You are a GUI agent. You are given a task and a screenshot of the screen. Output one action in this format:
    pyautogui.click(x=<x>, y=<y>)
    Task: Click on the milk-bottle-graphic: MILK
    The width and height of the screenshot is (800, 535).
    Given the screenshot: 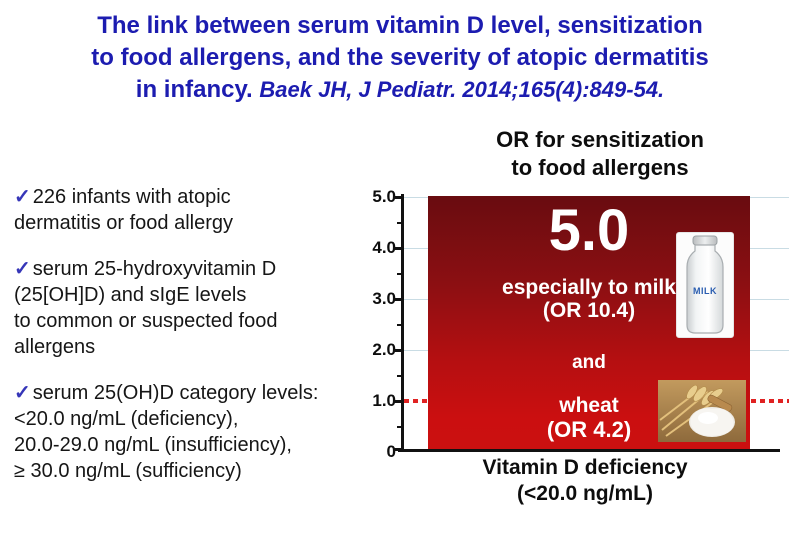 What is the action you would take?
    pyautogui.click(x=705, y=284)
    